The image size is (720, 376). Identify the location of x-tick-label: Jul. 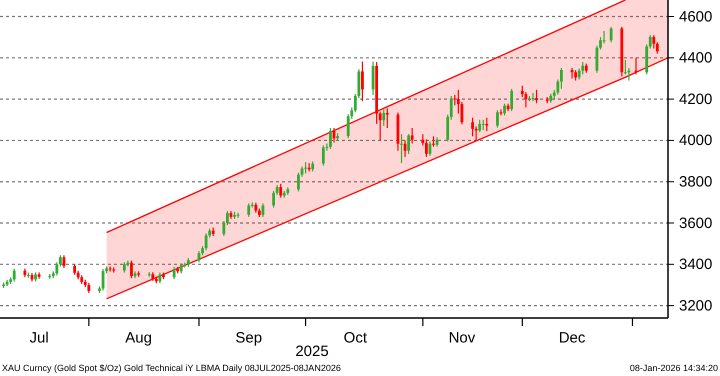
(39, 338).